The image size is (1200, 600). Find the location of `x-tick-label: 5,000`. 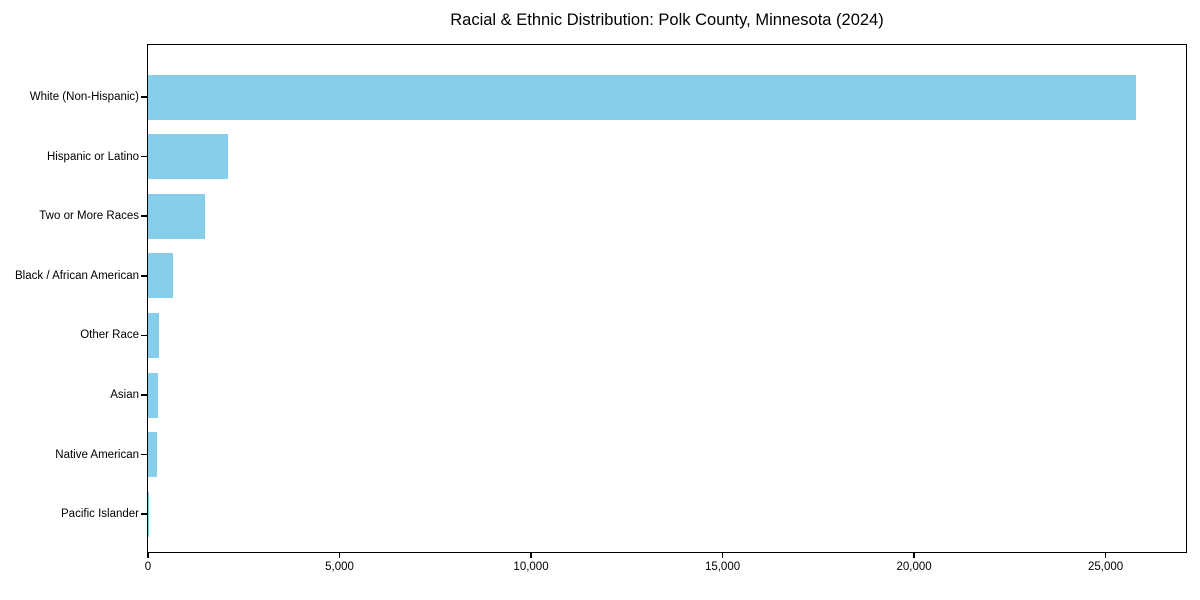

x-tick-label: 5,000 is located at coordinates (339, 567).